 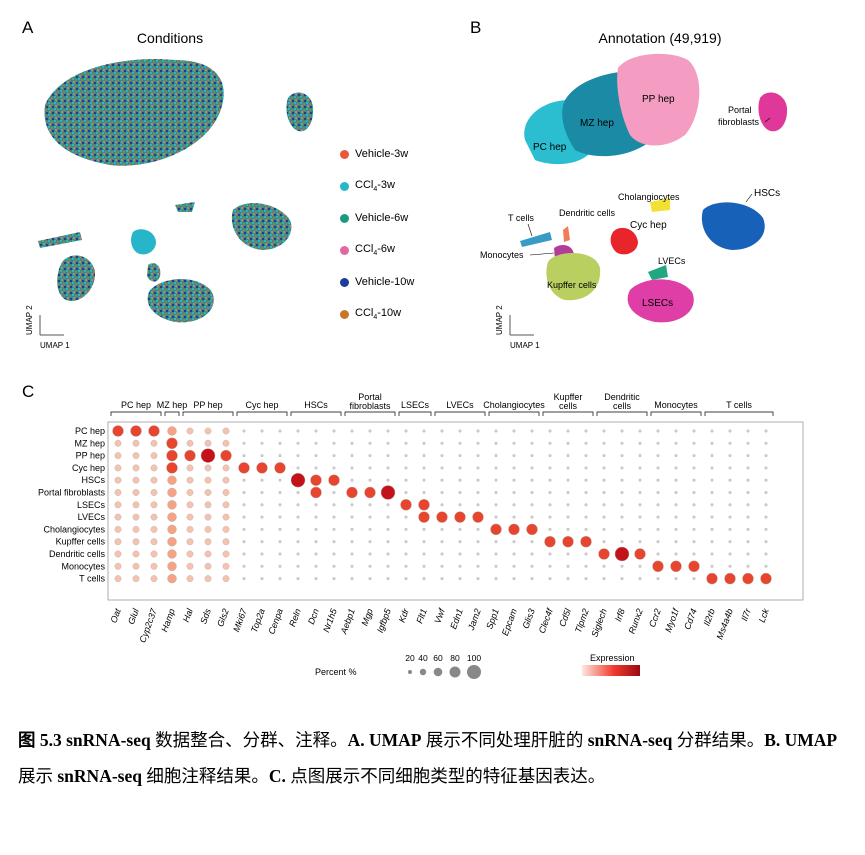 I want to click on gene-label: Kdr, so click(x=404, y=615).